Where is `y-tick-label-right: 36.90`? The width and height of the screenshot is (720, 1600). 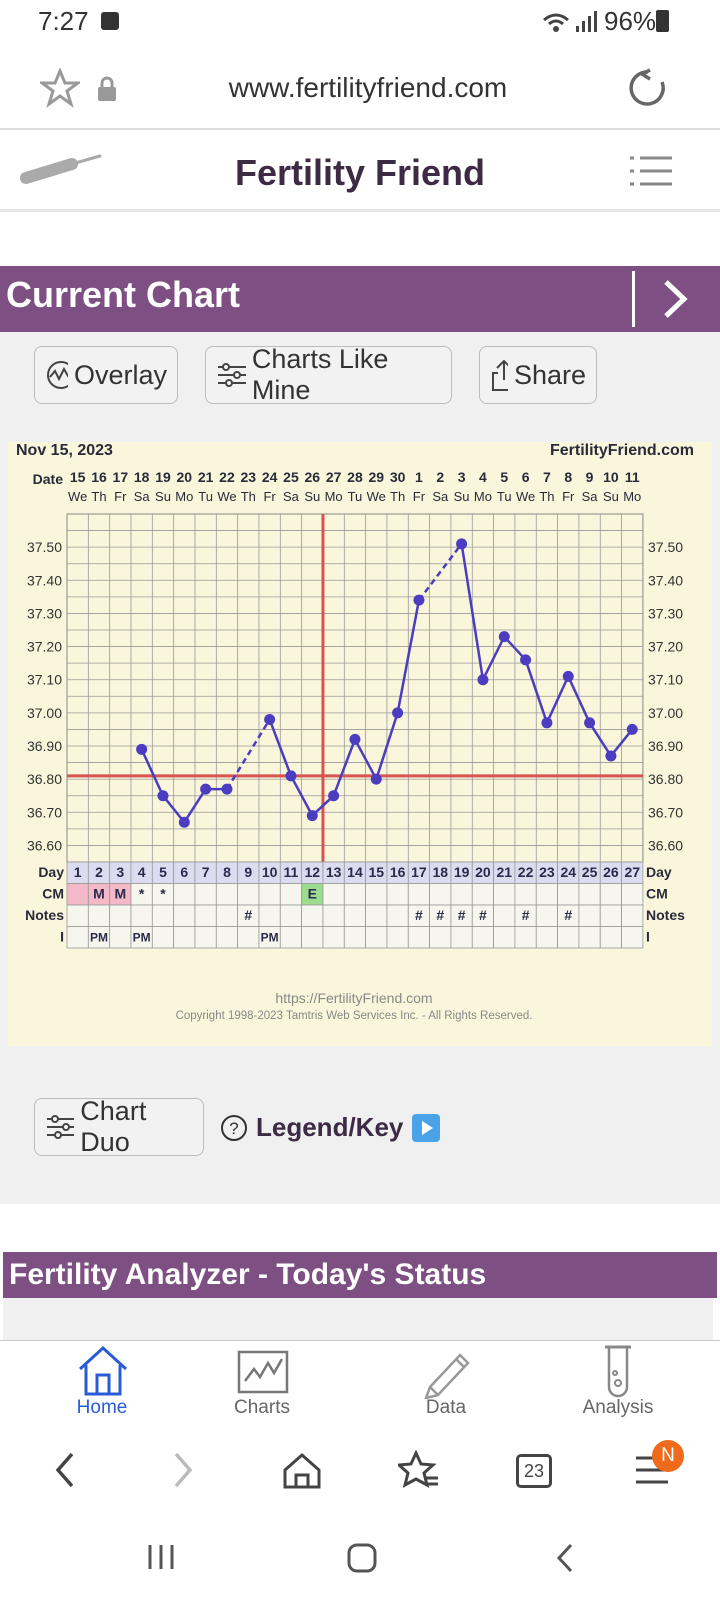 y-tick-label-right: 36.90 is located at coordinates (665, 746).